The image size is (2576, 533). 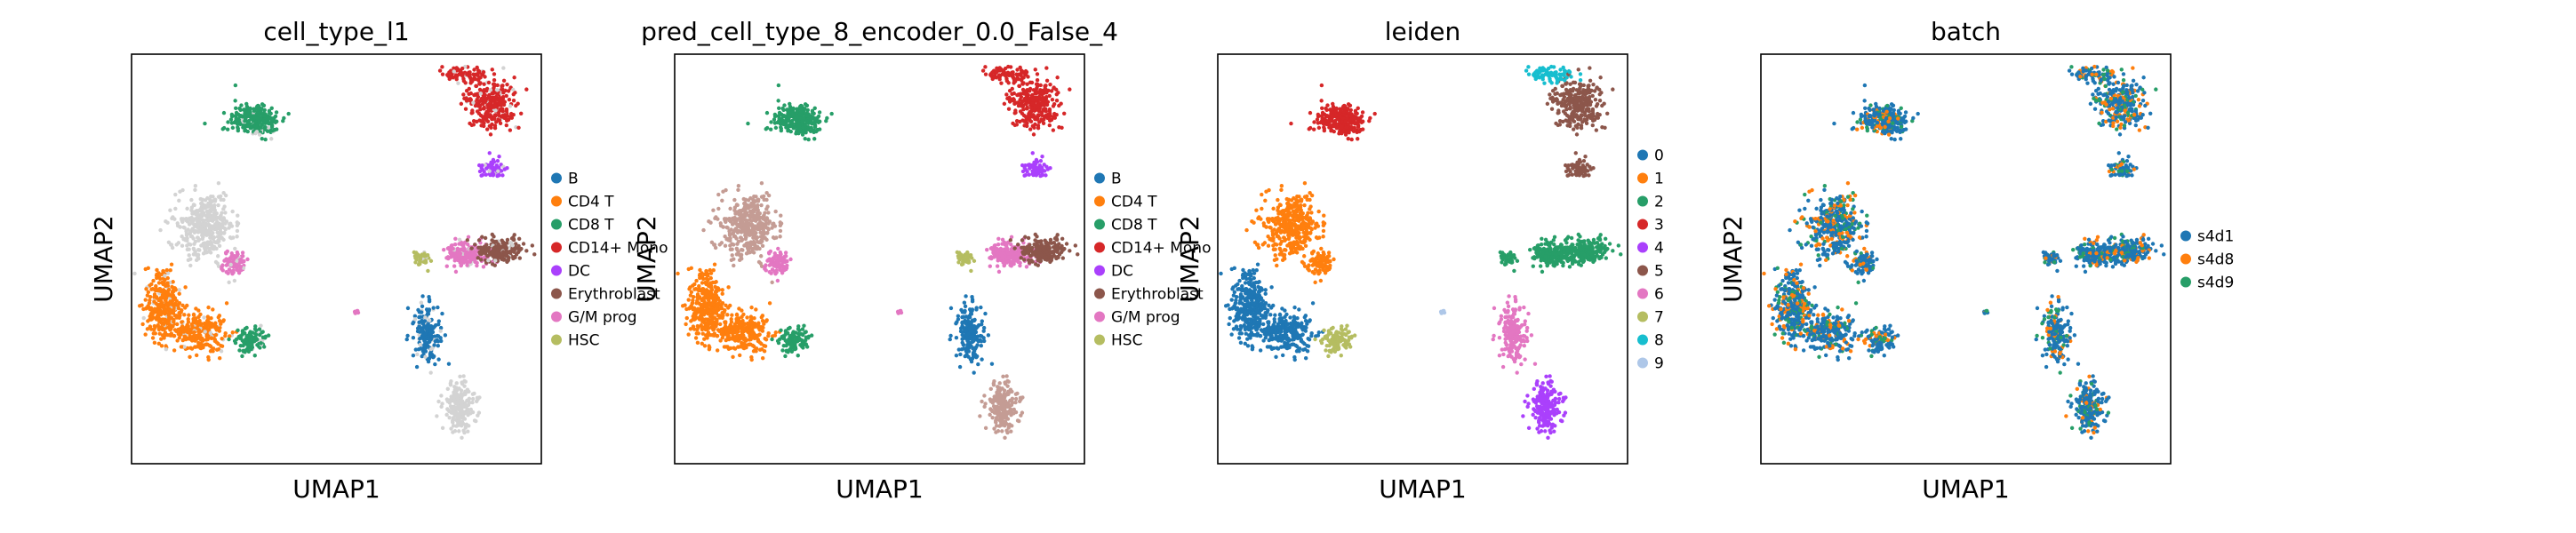 I want to click on legend-label: G/M prog, so click(x=602, y=318).